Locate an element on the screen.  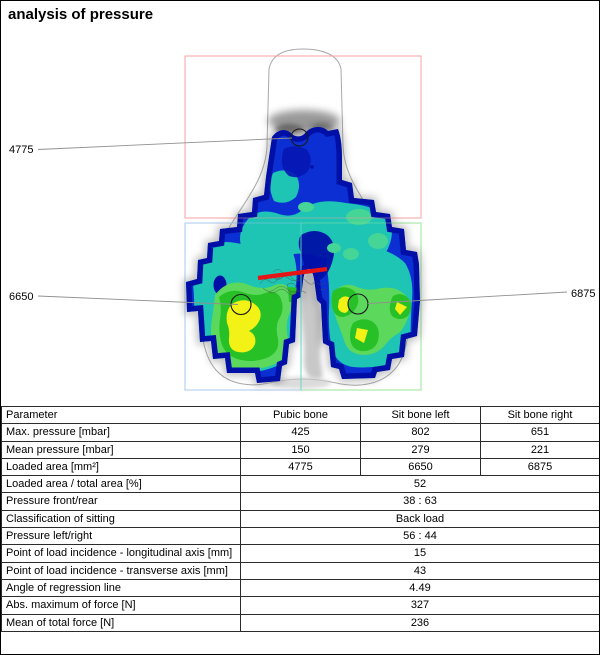
table-row: Pressure front/rear 38 : 63 is located at coordinates (300, 501).